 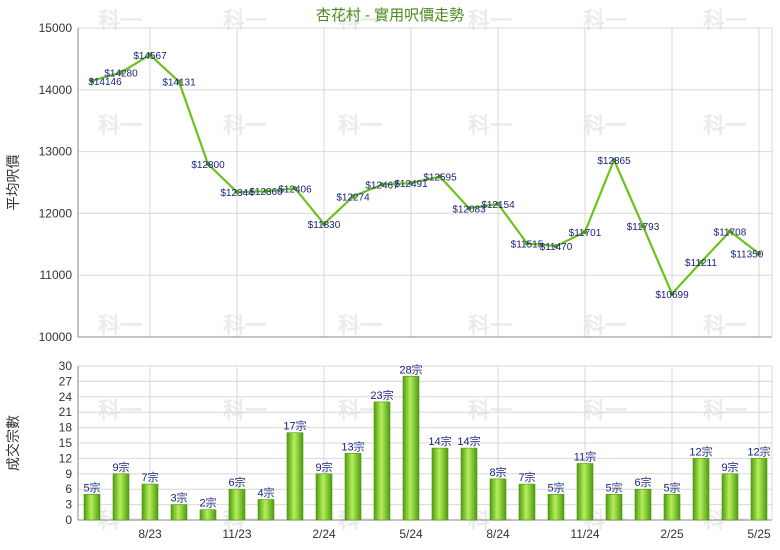 I want to click on xtick-label: 11/23, so click(x=236, y=534).